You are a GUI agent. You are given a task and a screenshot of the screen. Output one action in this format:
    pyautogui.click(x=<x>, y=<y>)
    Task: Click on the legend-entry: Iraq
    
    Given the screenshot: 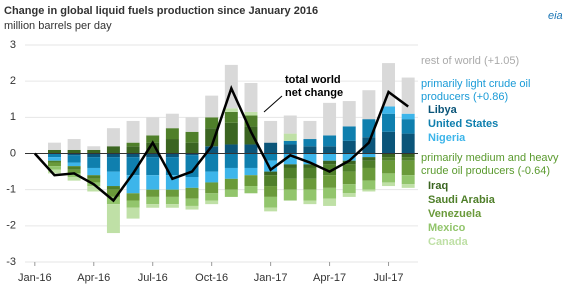 What is the action you would take?
    pyautogui.click(x=438, y=186)
    